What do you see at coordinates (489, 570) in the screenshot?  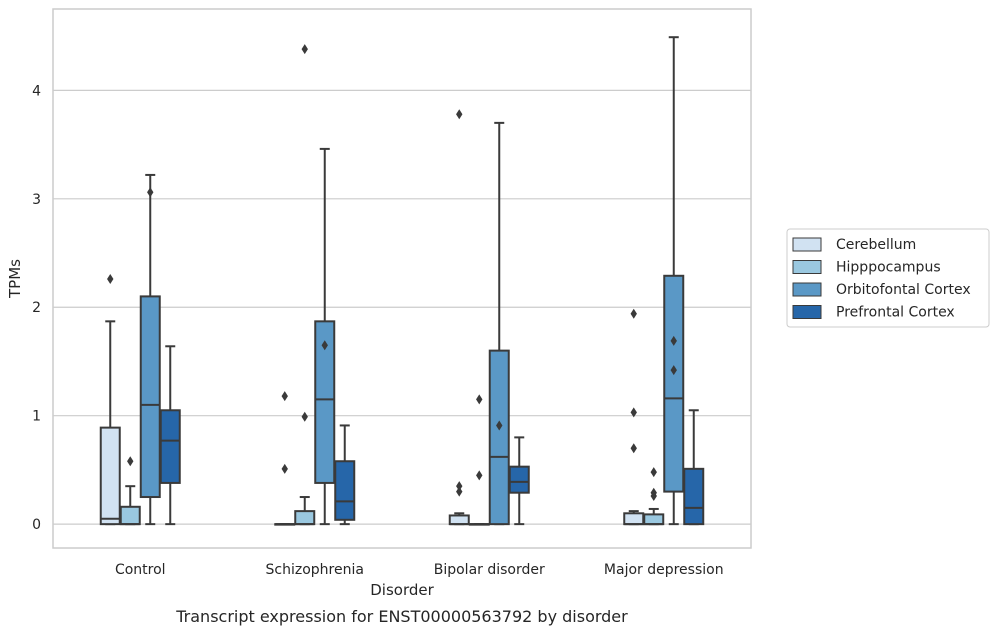 I see `x-tick-label: Bipolar disorder` at bounding box center [489, 570].